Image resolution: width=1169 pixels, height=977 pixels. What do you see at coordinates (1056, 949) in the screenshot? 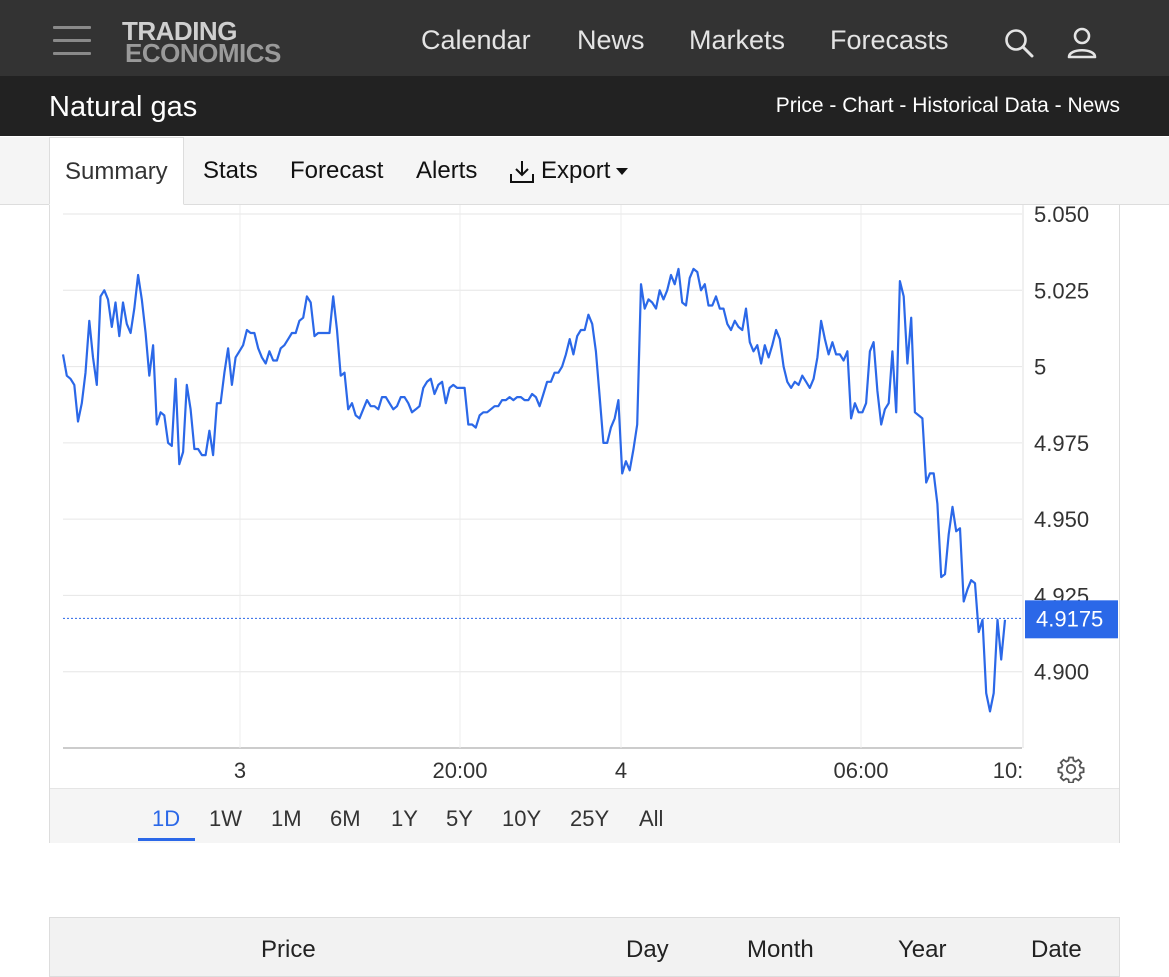
I see `column-header-date: Date` at bounding box center [1056, 949].